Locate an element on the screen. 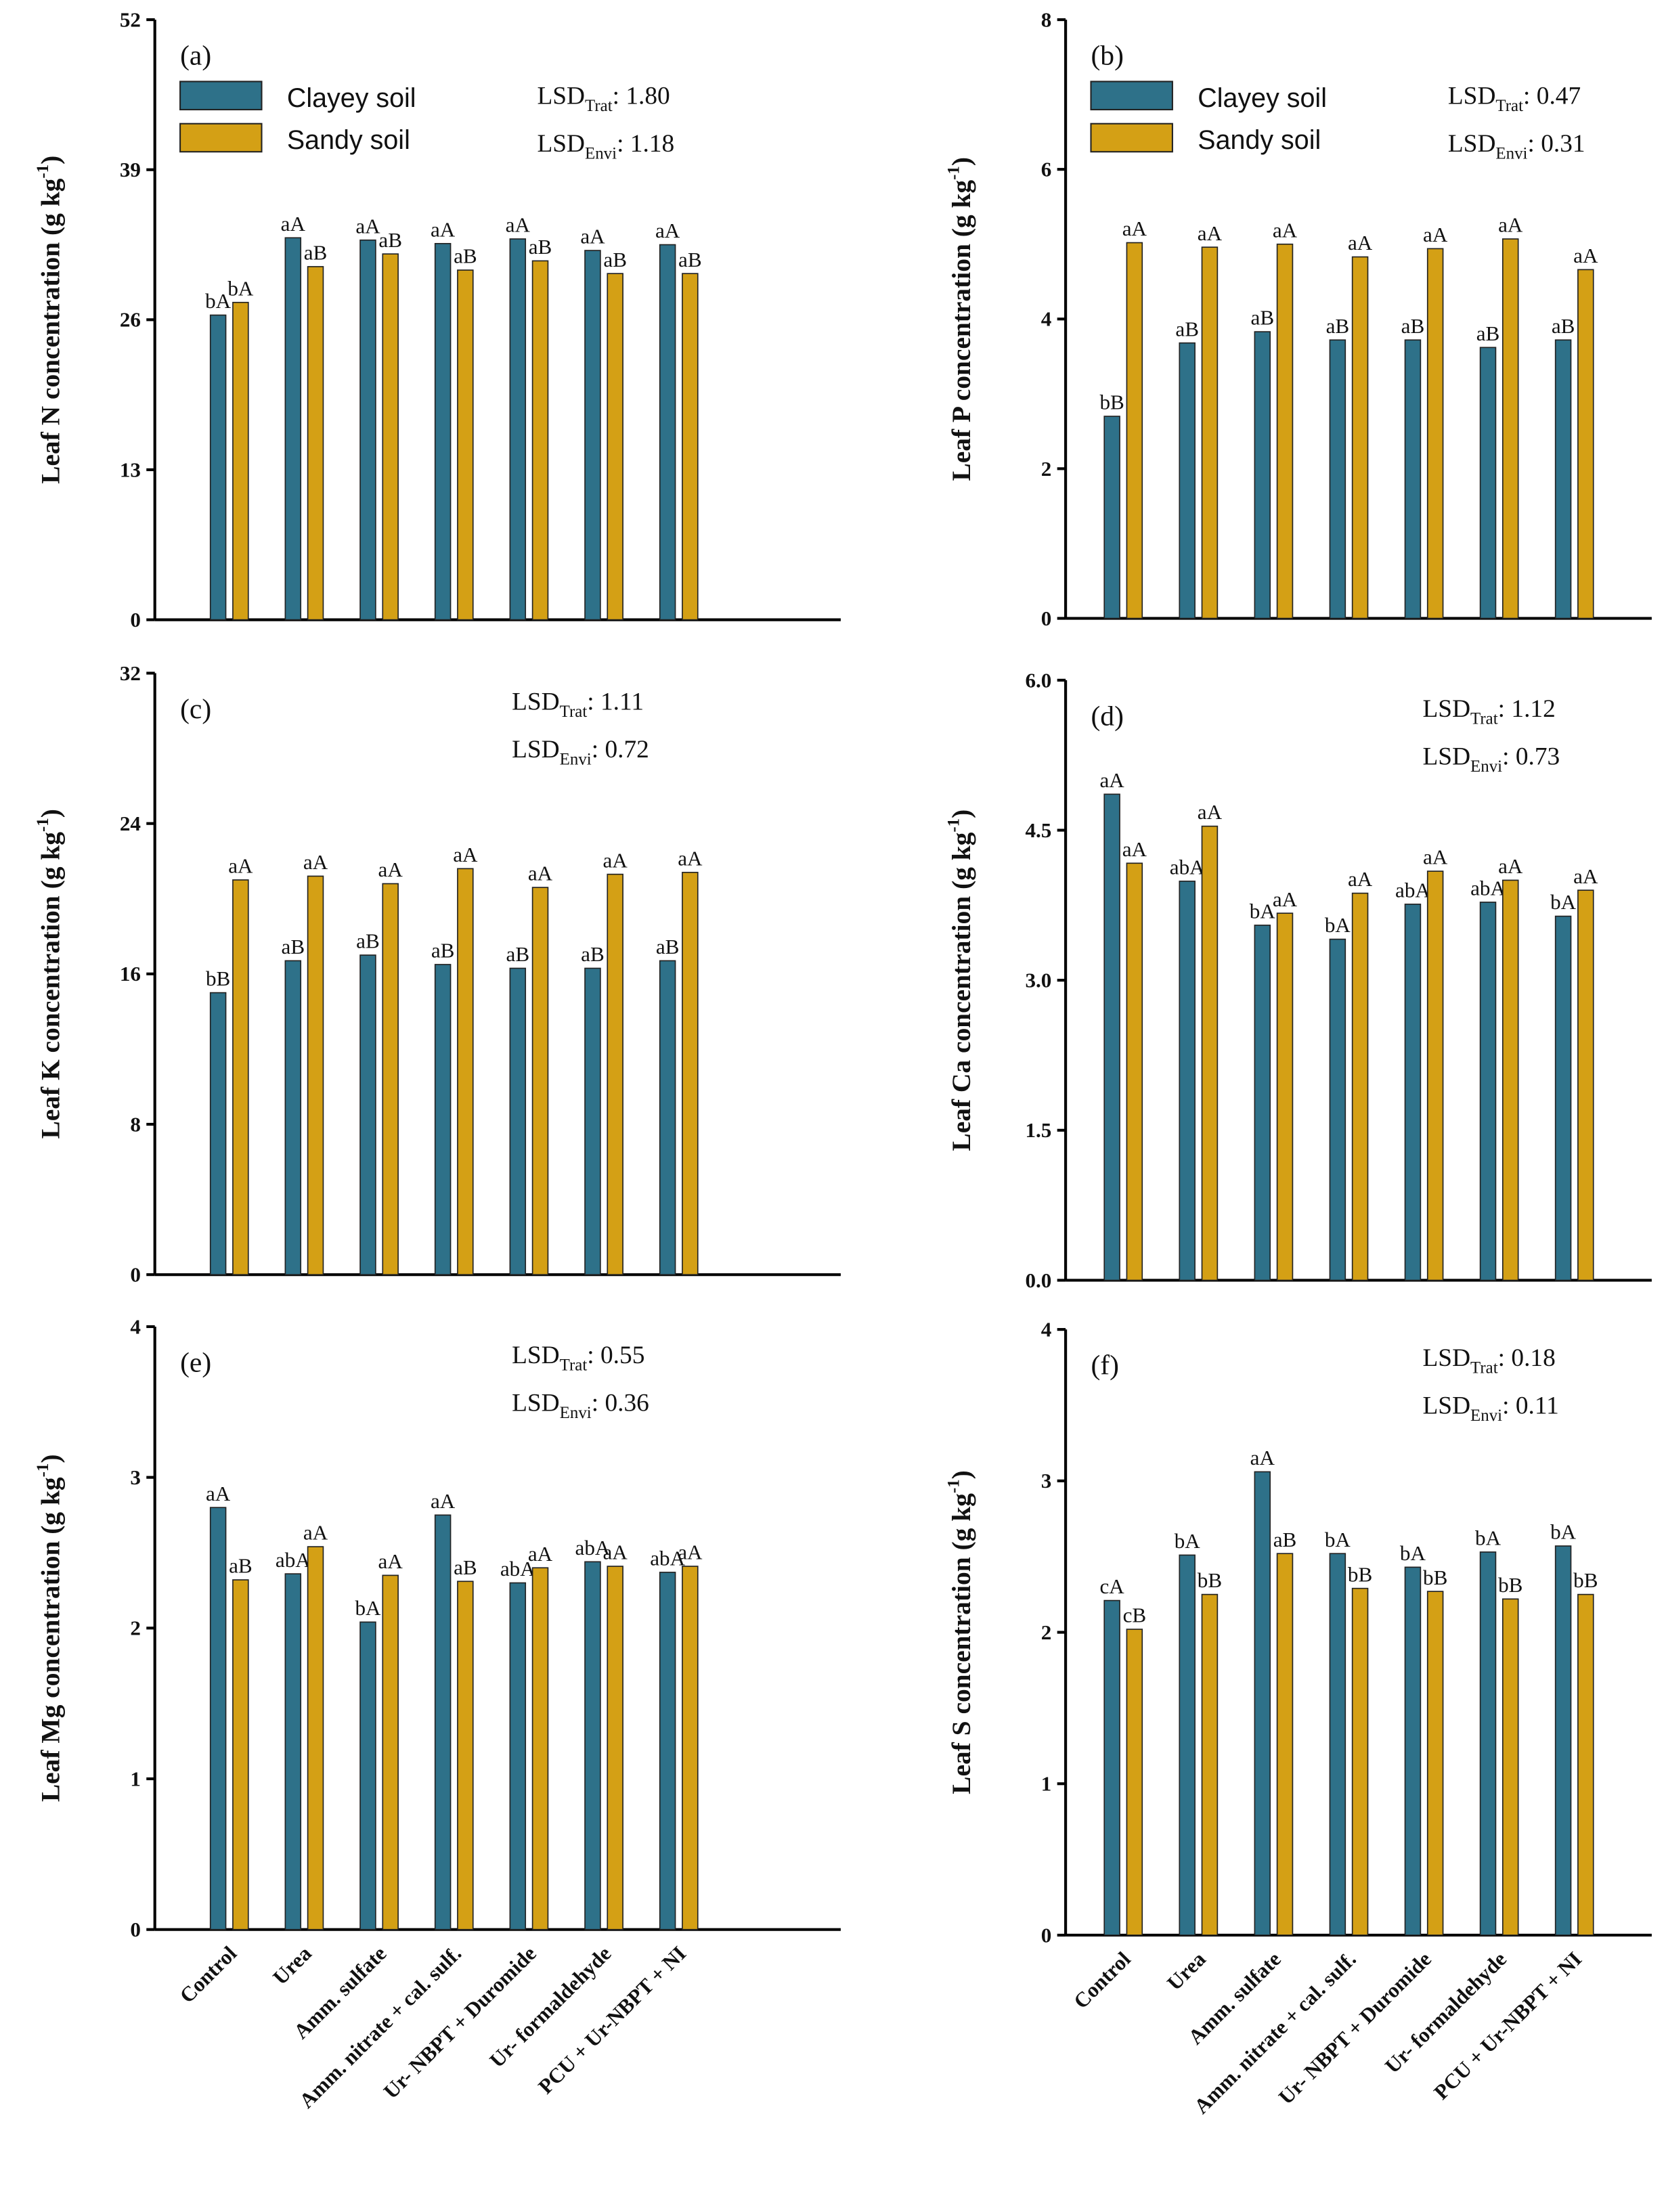 This screenshot has height=2212, width=1666. y-axis-label-end: ) is located at coordinates (961, 161).